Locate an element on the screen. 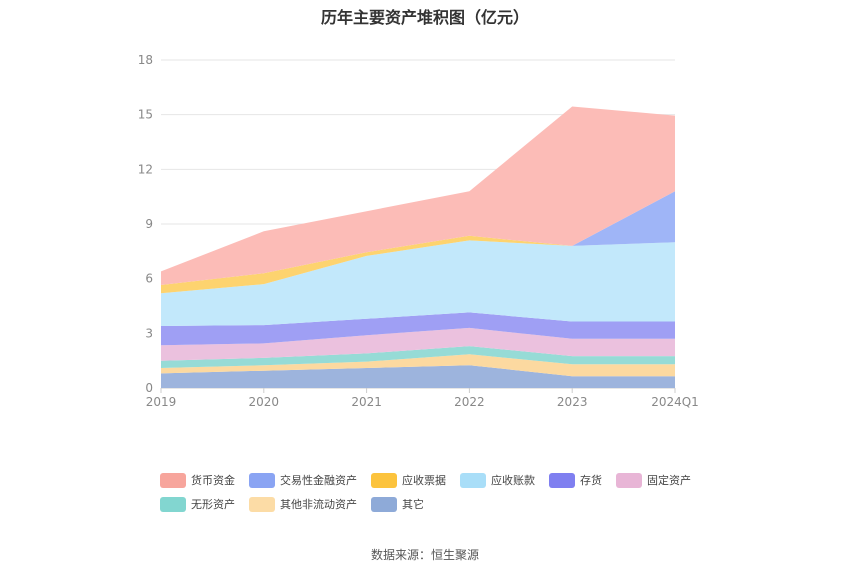 The image size is (850, 575). legend-label: 存货 is located at coordinates (591, 480).